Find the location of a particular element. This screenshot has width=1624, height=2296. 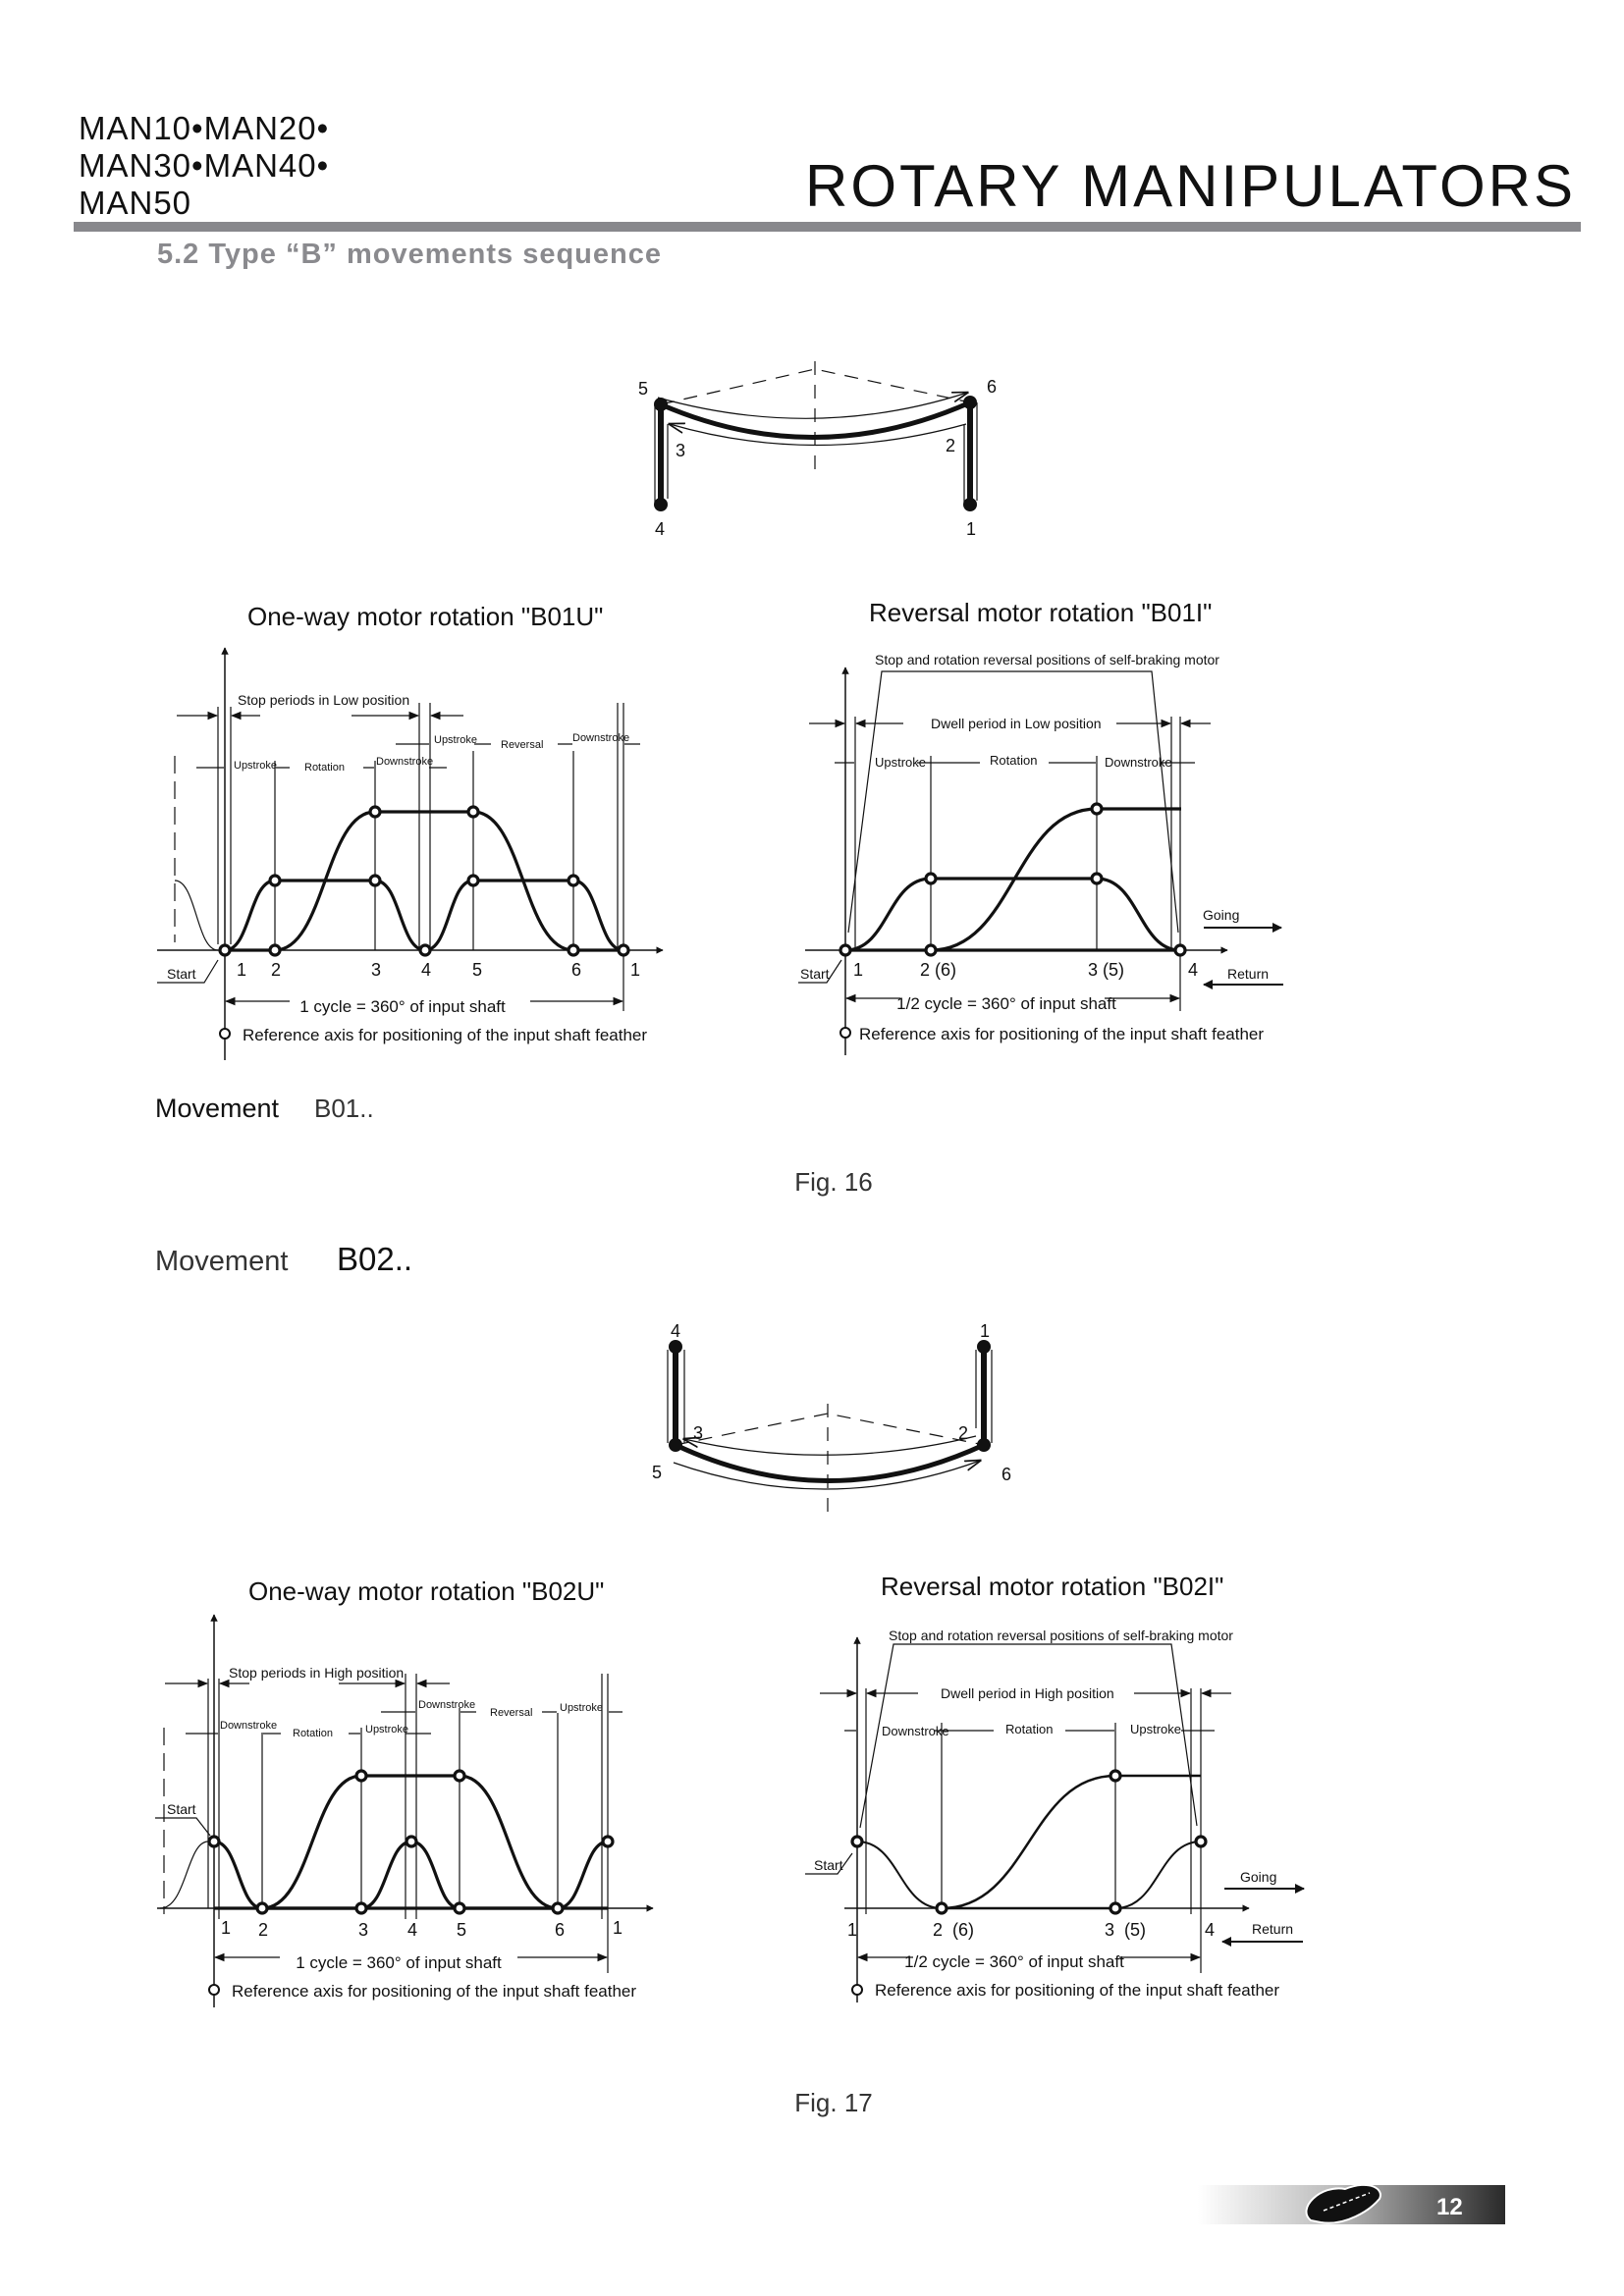

figure-caption: Fig. 16 is located at coordinates (833, 1182).